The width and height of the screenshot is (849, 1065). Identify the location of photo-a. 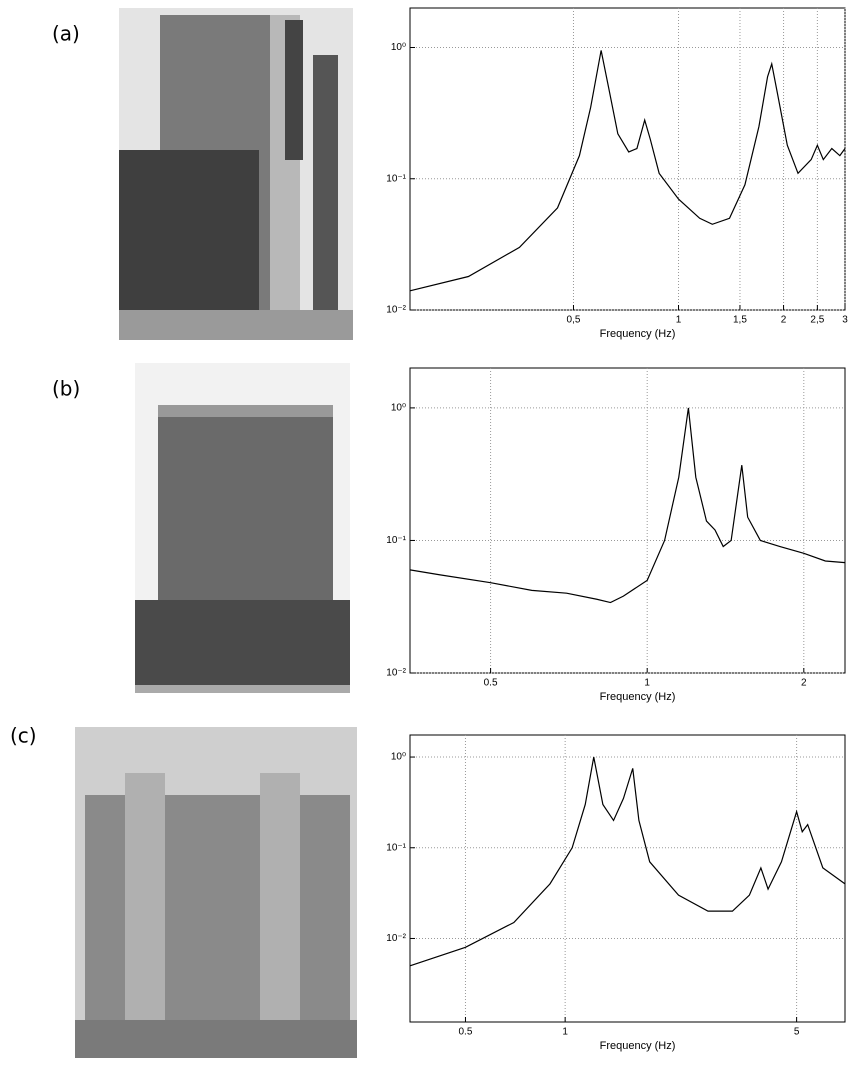
(236, 174).